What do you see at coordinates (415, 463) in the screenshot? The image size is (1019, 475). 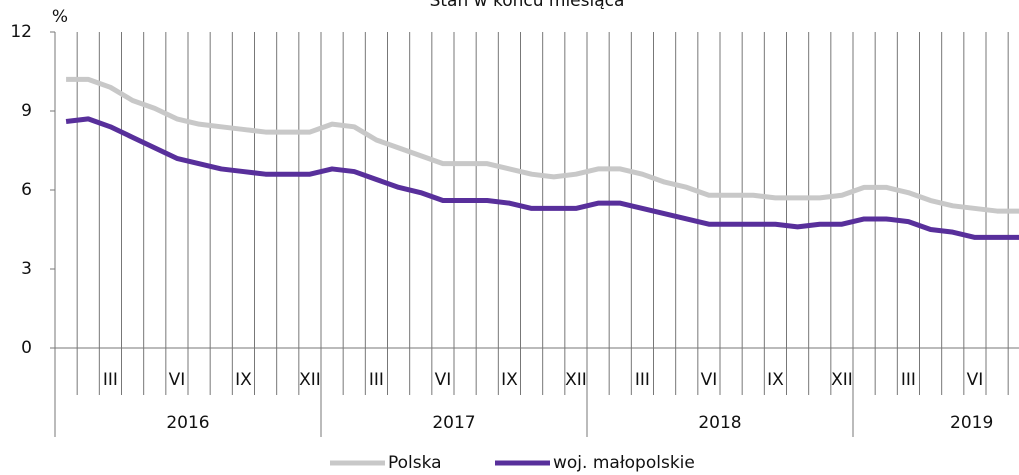 I see `legend-label: Polska` at bounding box center [415, 463].